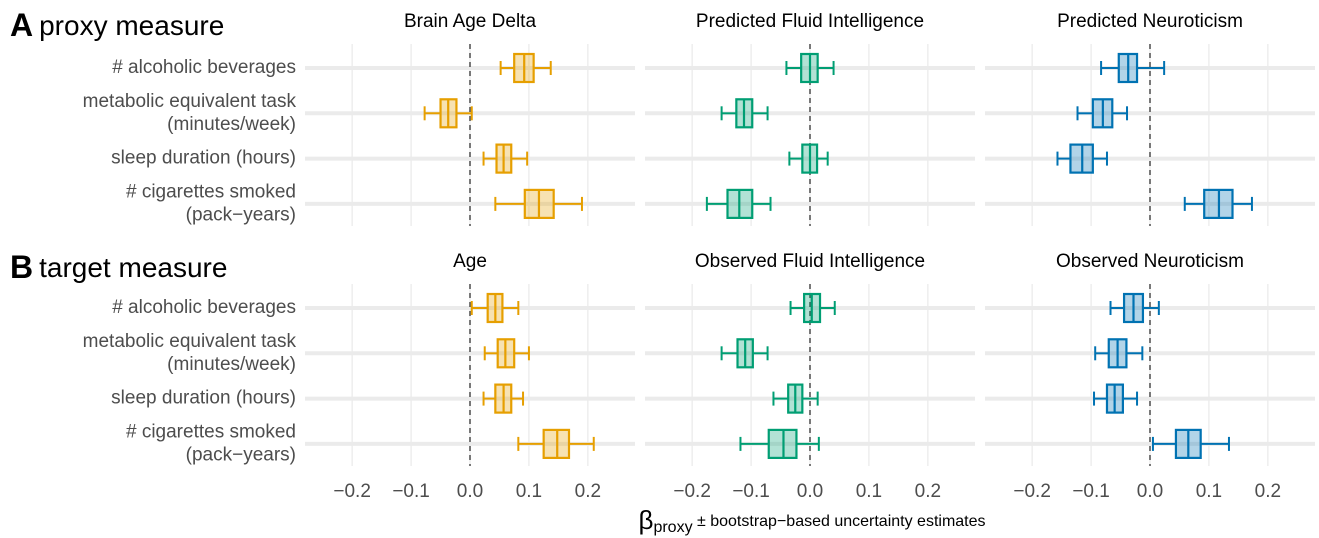  What do you see at coordinates (645, 520) in the screenshot?
I see `x-label-symbol: β` at bounding box center [645, 520].